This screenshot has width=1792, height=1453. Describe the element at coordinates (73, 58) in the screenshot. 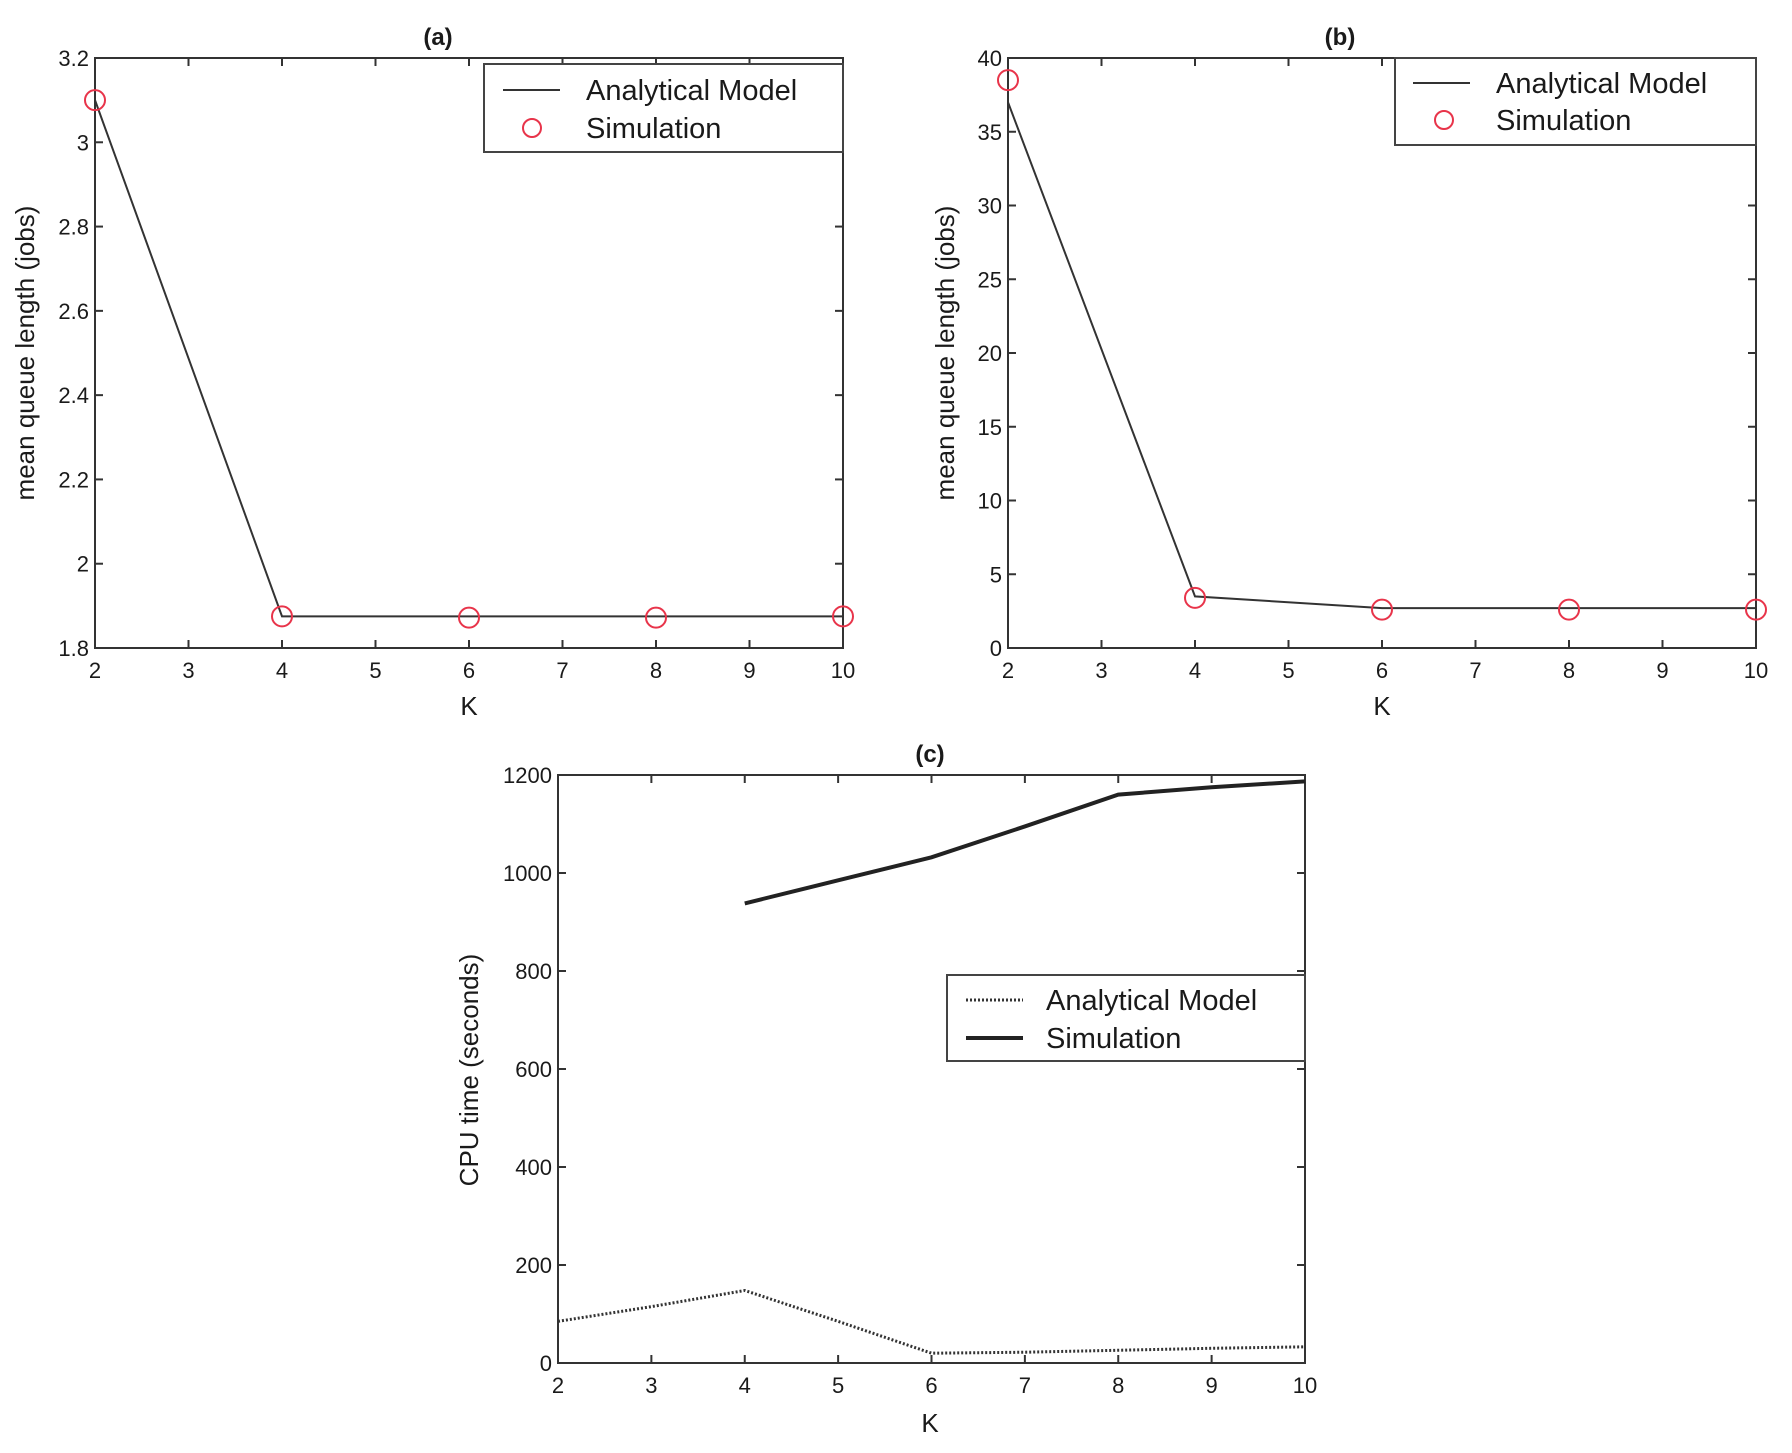

I see `y-tick-label: 3.2` at that location.